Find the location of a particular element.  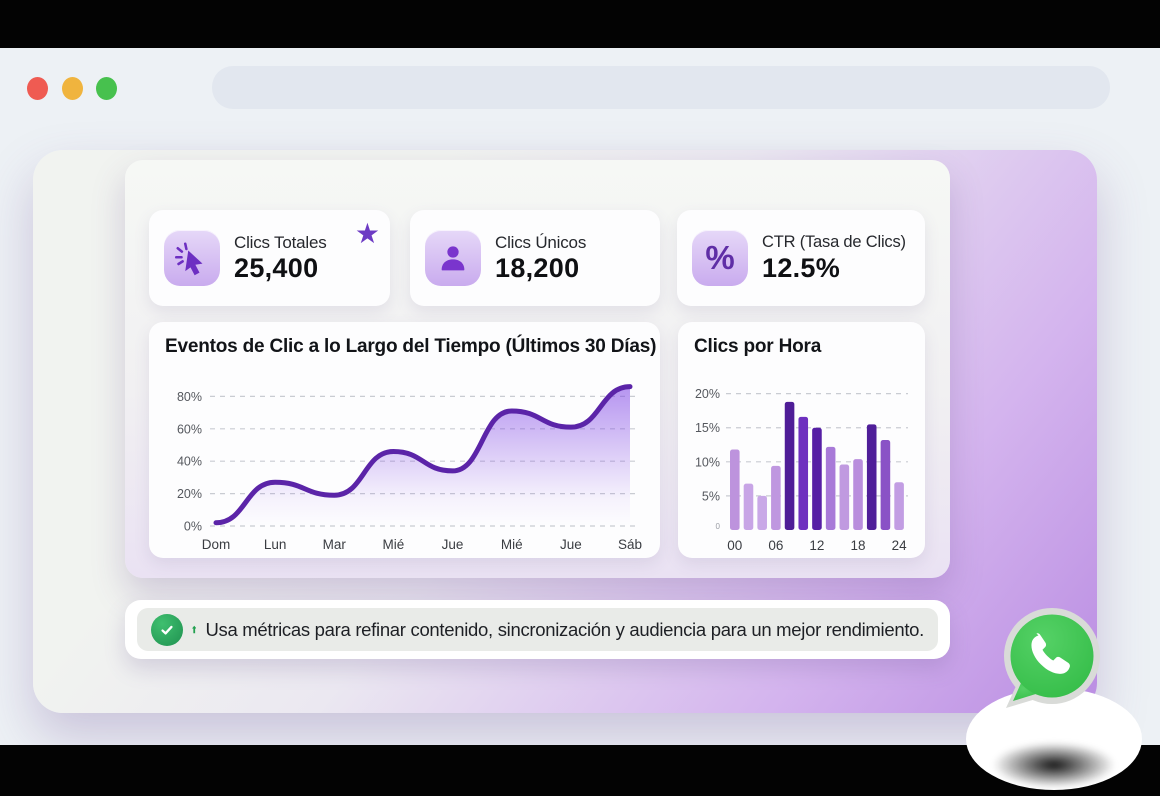

svg-text: 00 is located at coordinates (734, 545).